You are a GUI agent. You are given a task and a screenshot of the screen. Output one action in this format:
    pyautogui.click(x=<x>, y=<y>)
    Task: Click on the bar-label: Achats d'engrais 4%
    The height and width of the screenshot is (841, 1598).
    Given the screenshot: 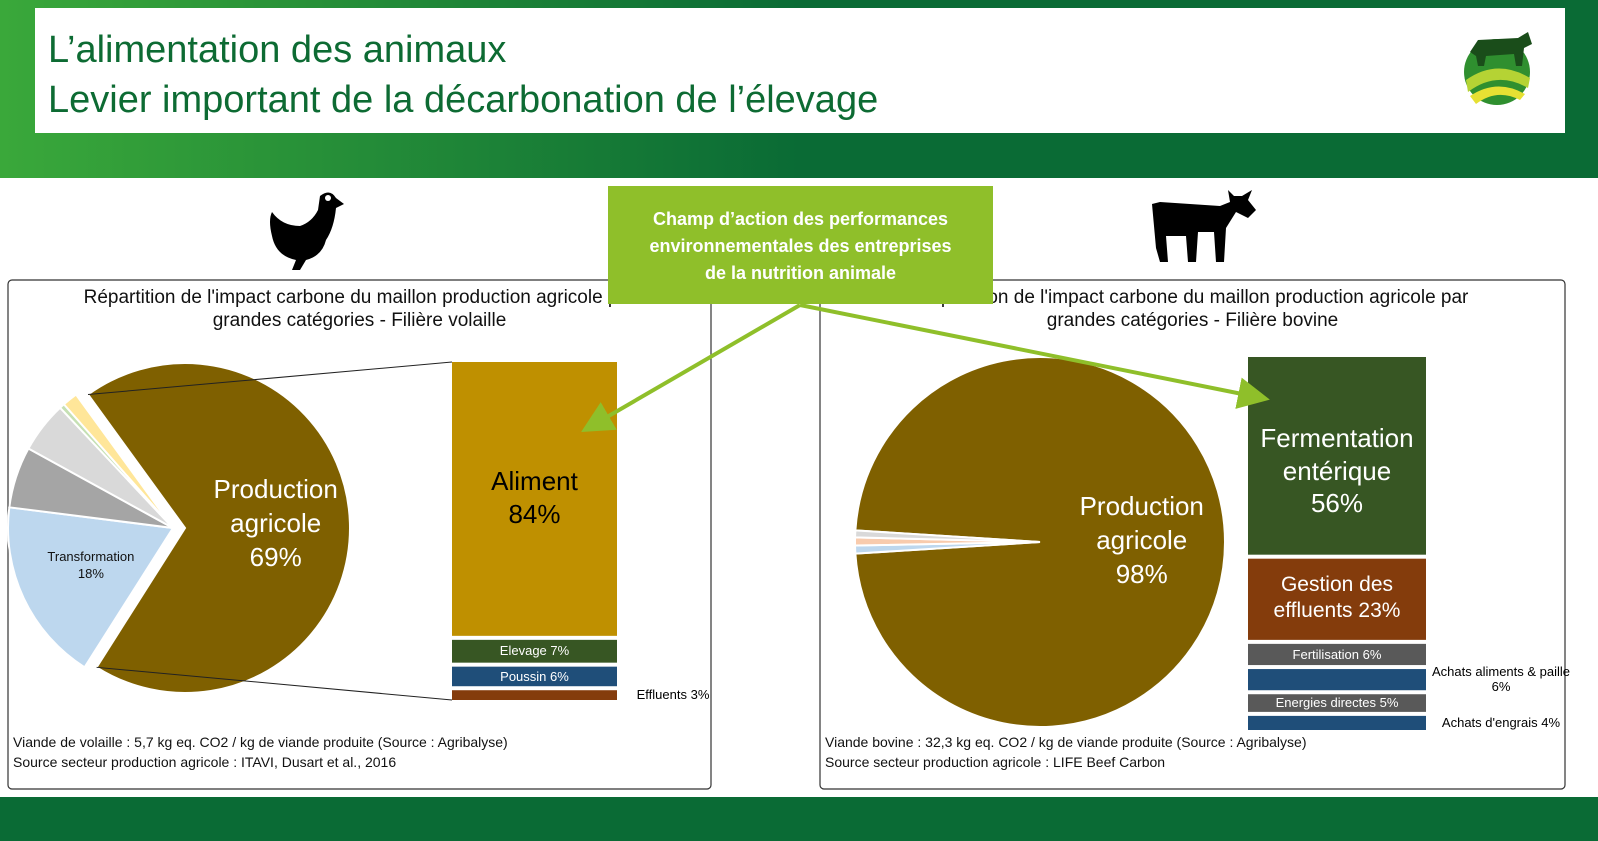 What is the action you would take?
    pyautogui.click(x=1501, y=723)
    